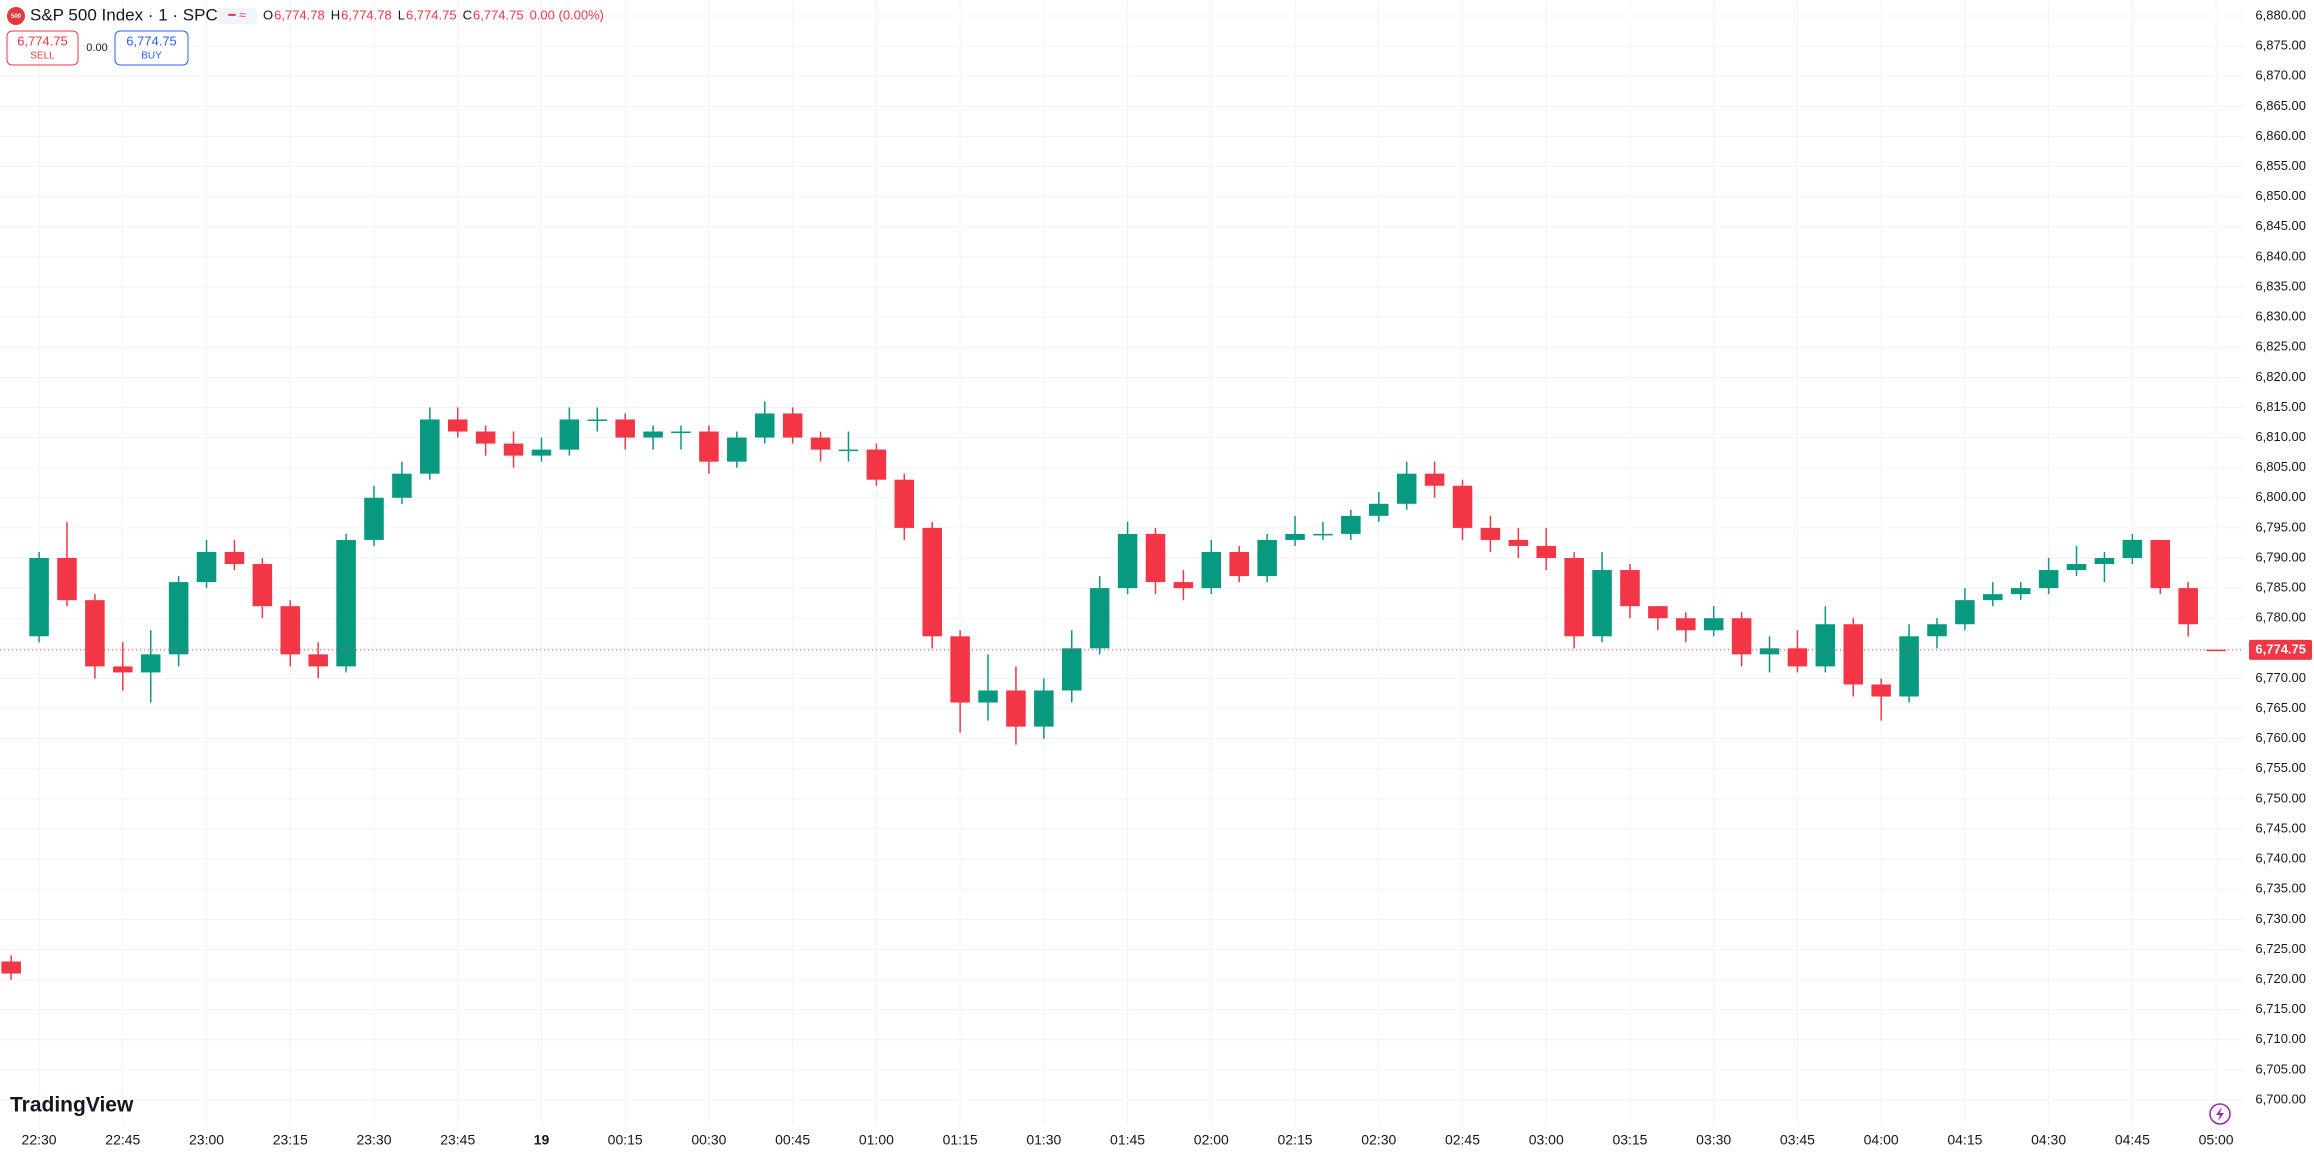  What do you see at coordinates (2280, 797) in the screenshot?
I see `y-tick-label: 6,750.00` at bounding box center [2280, 797].